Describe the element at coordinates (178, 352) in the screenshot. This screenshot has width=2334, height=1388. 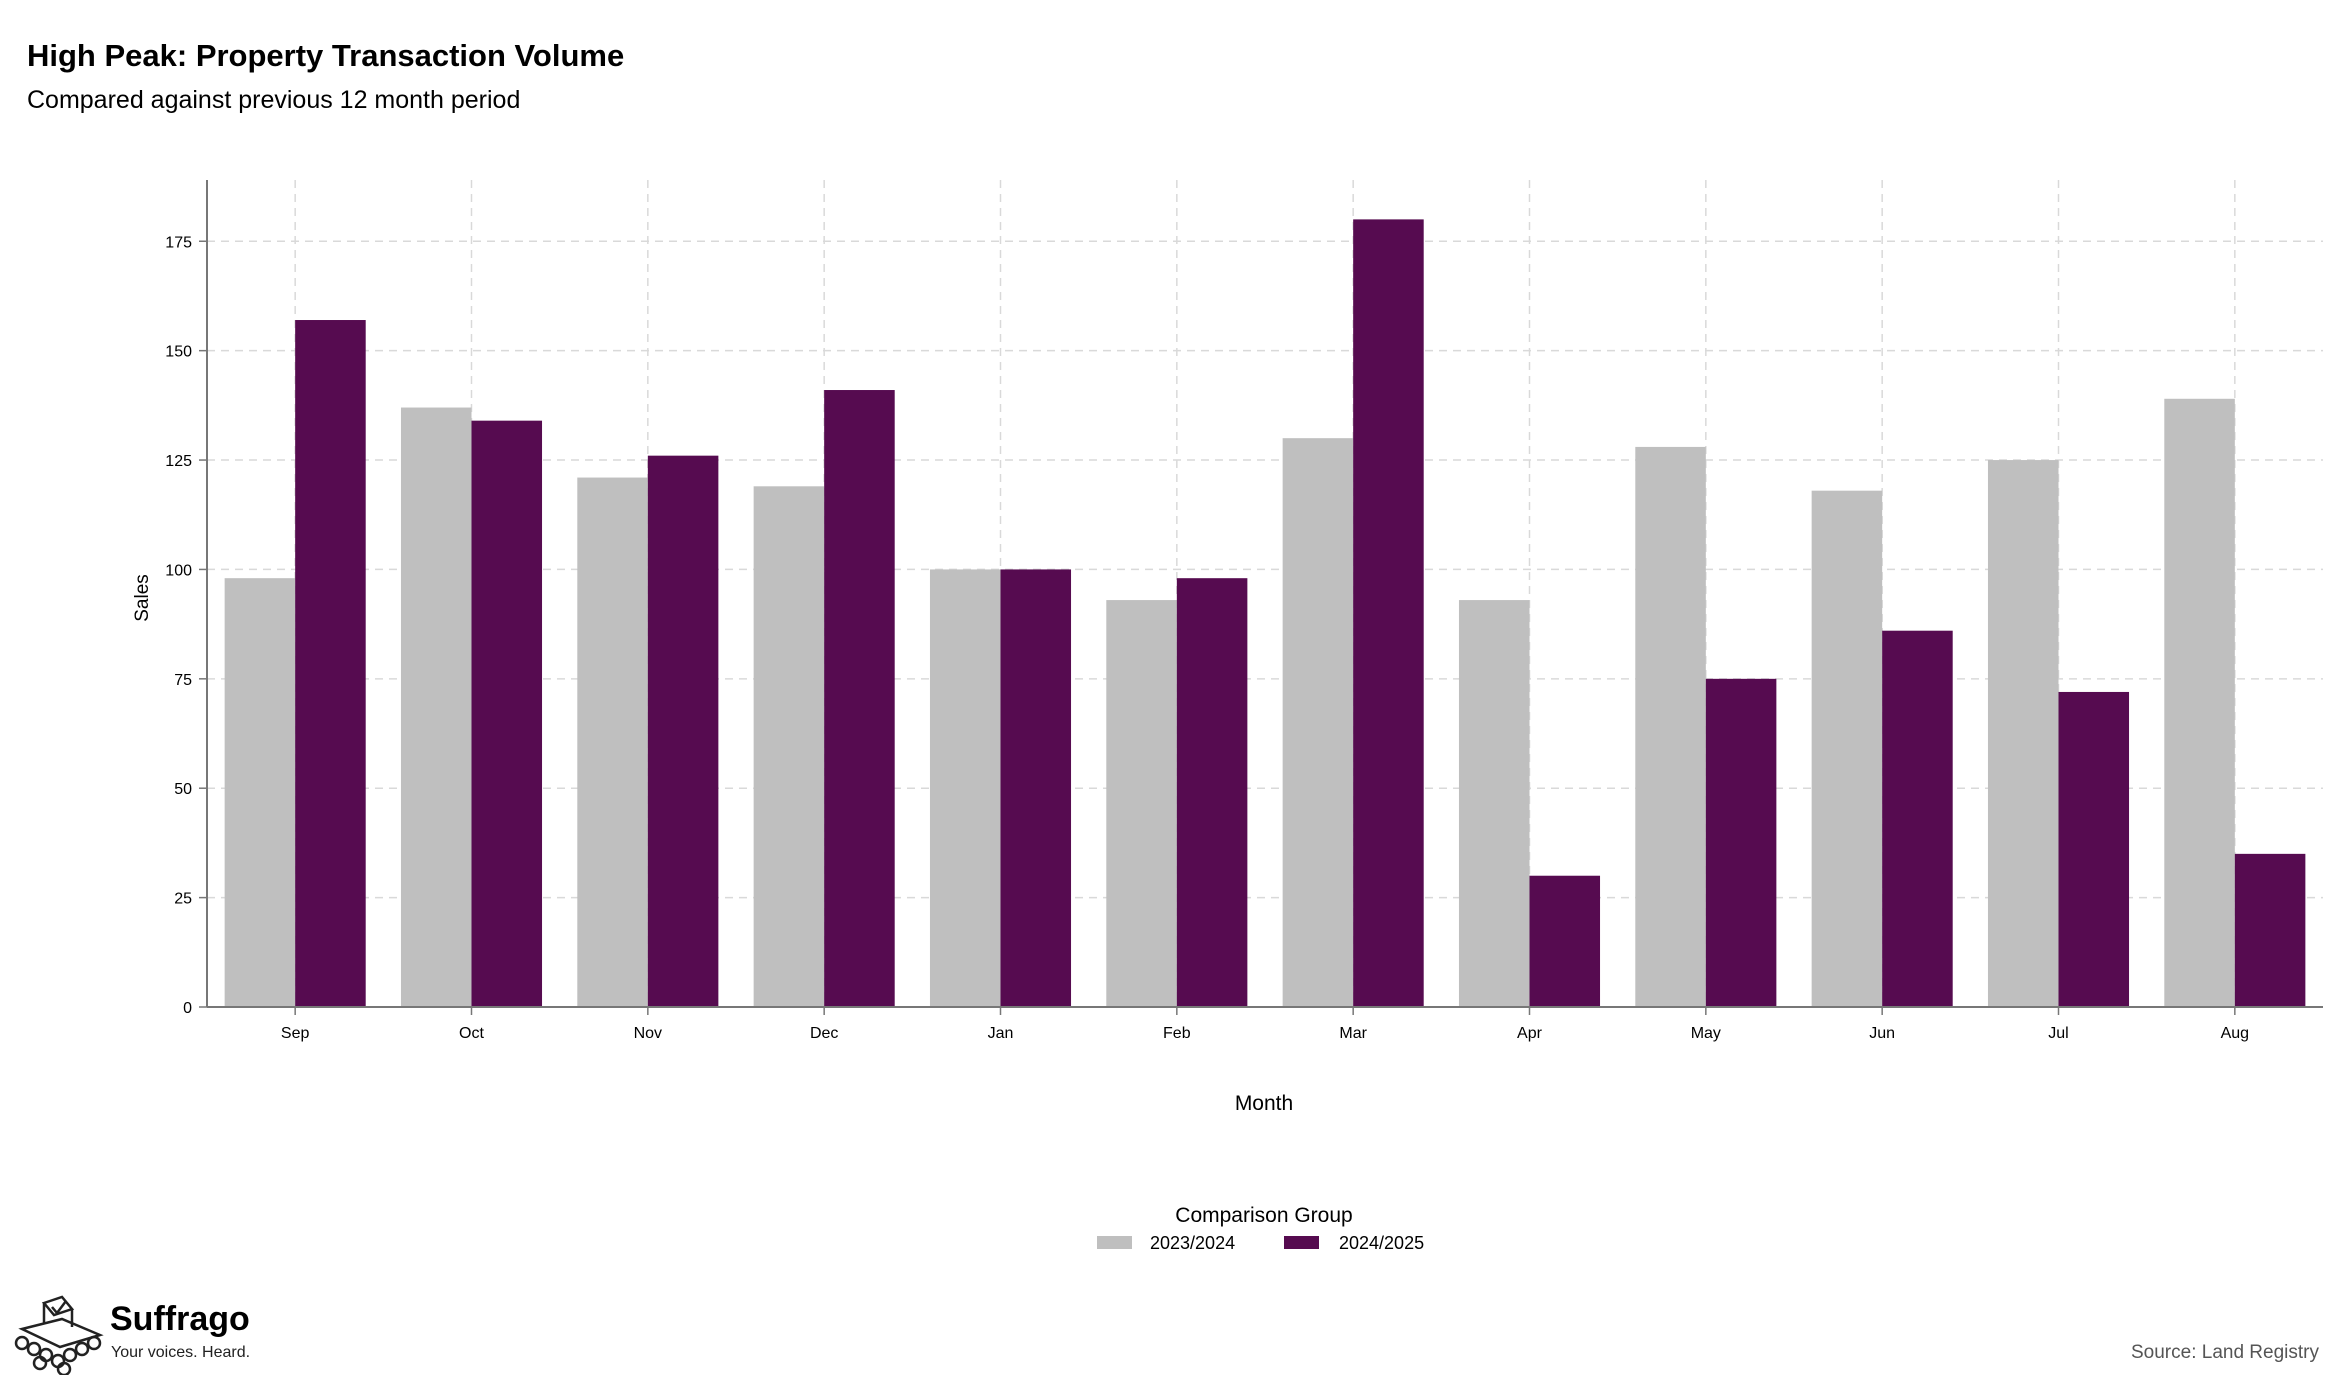
I see `y-tick-label: 150` at that location.